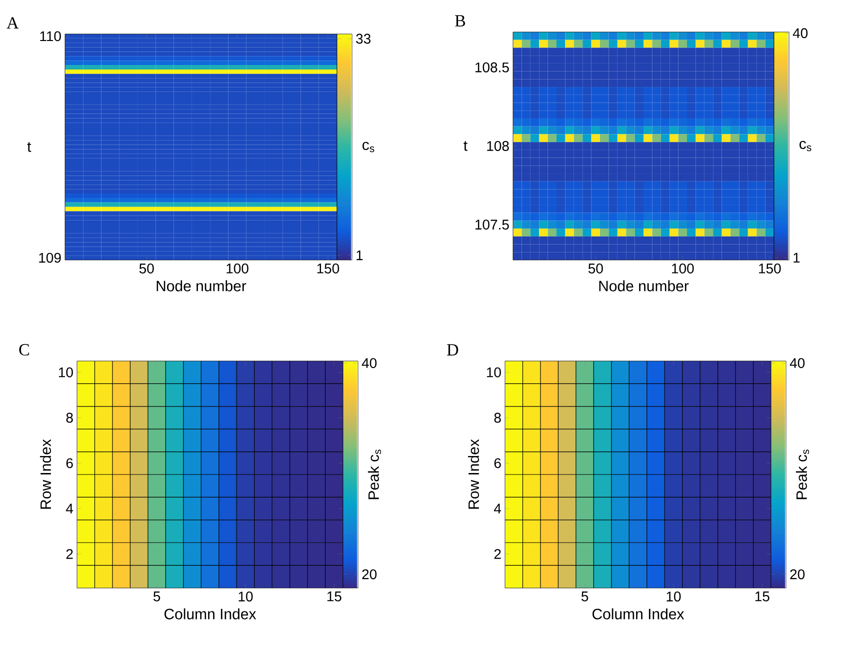 This screenshot has width=843, height=645. What do you see at coordinates (50, 257) in the screenshot?
I see `y-tick-label: 109` at bounding box center [50, 257].